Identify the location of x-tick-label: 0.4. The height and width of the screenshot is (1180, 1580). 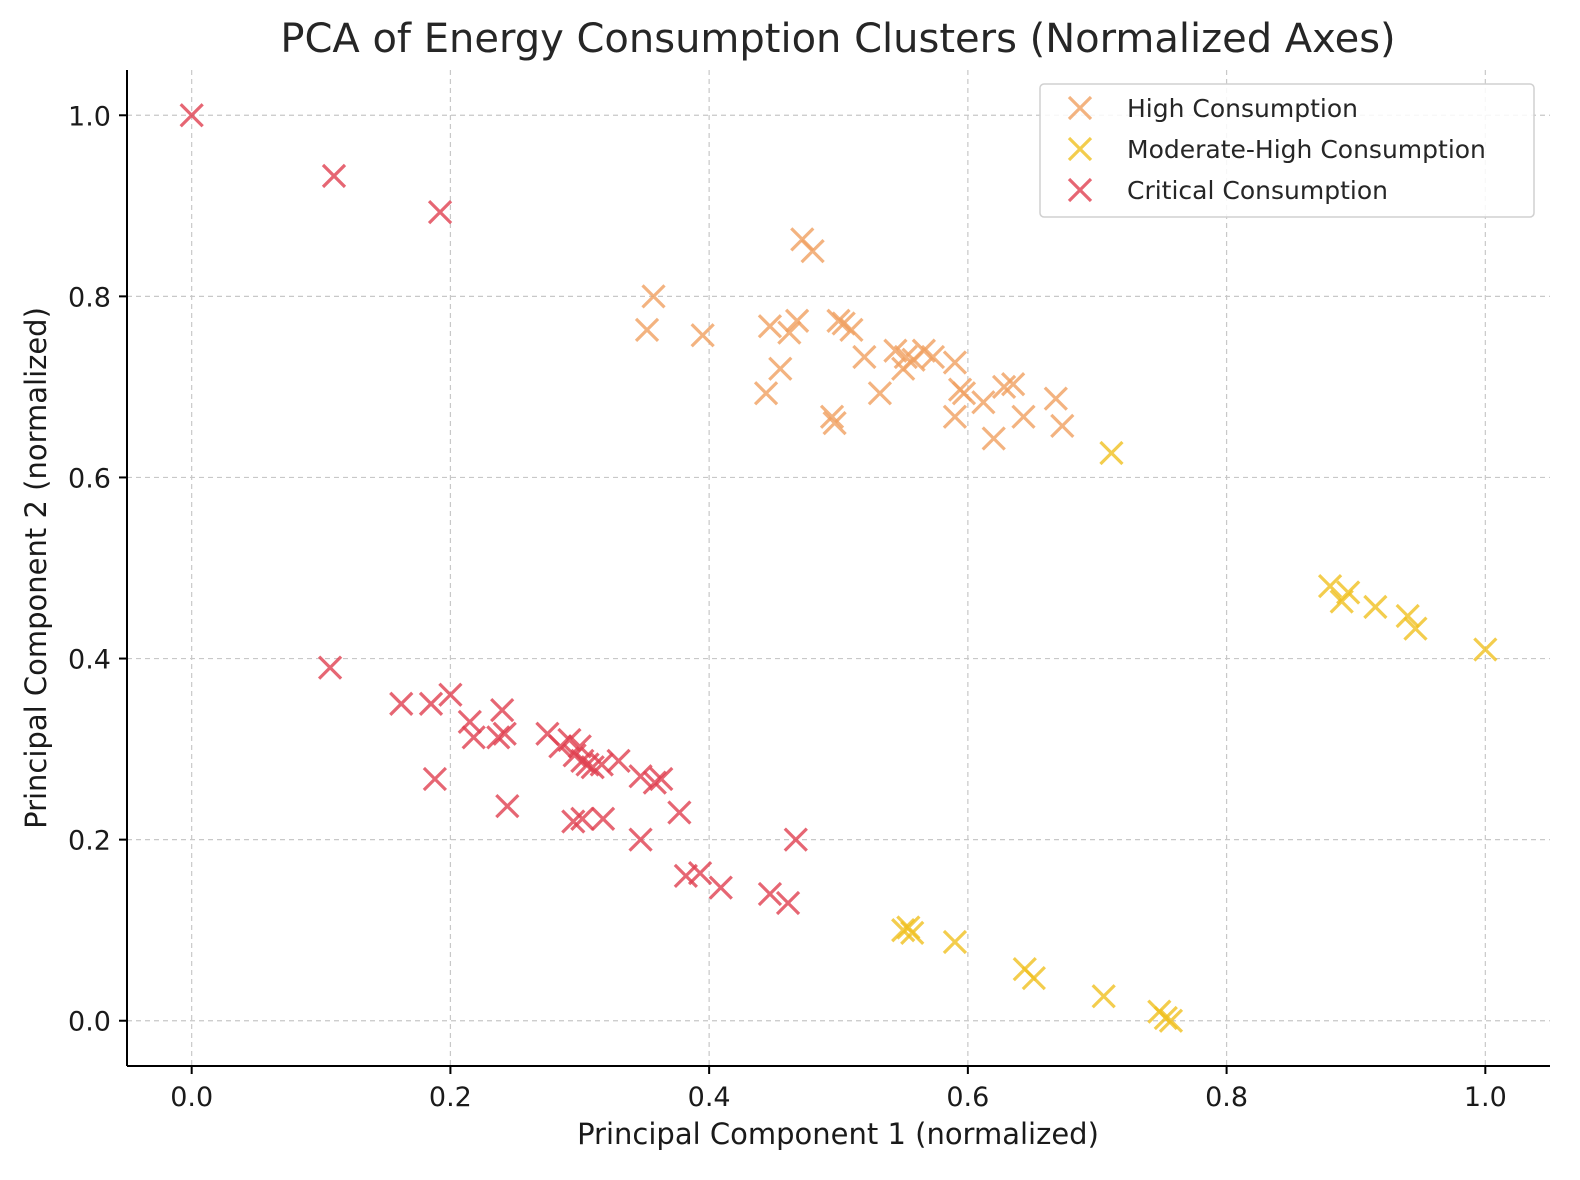
(709, 1097).